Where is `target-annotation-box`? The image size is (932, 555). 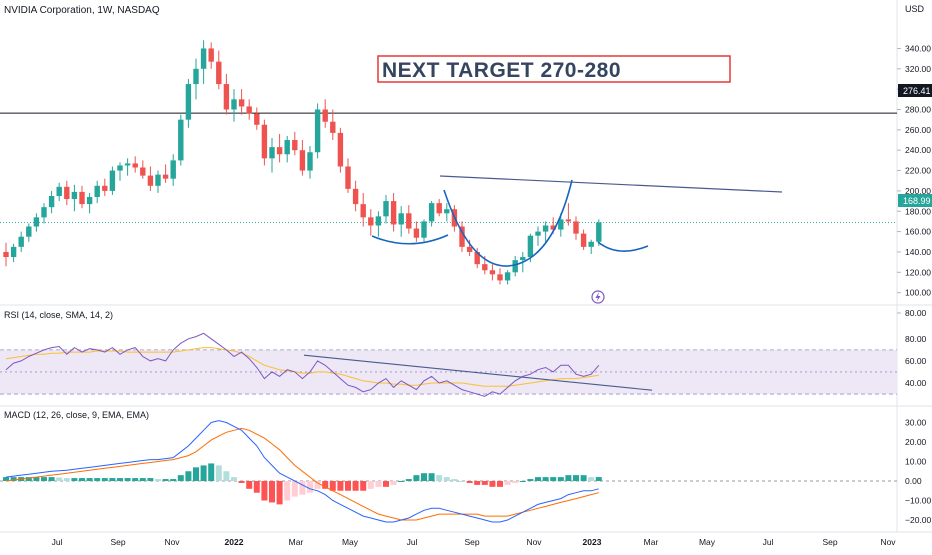 target-annotation-box is located at coordinates (554, 69).